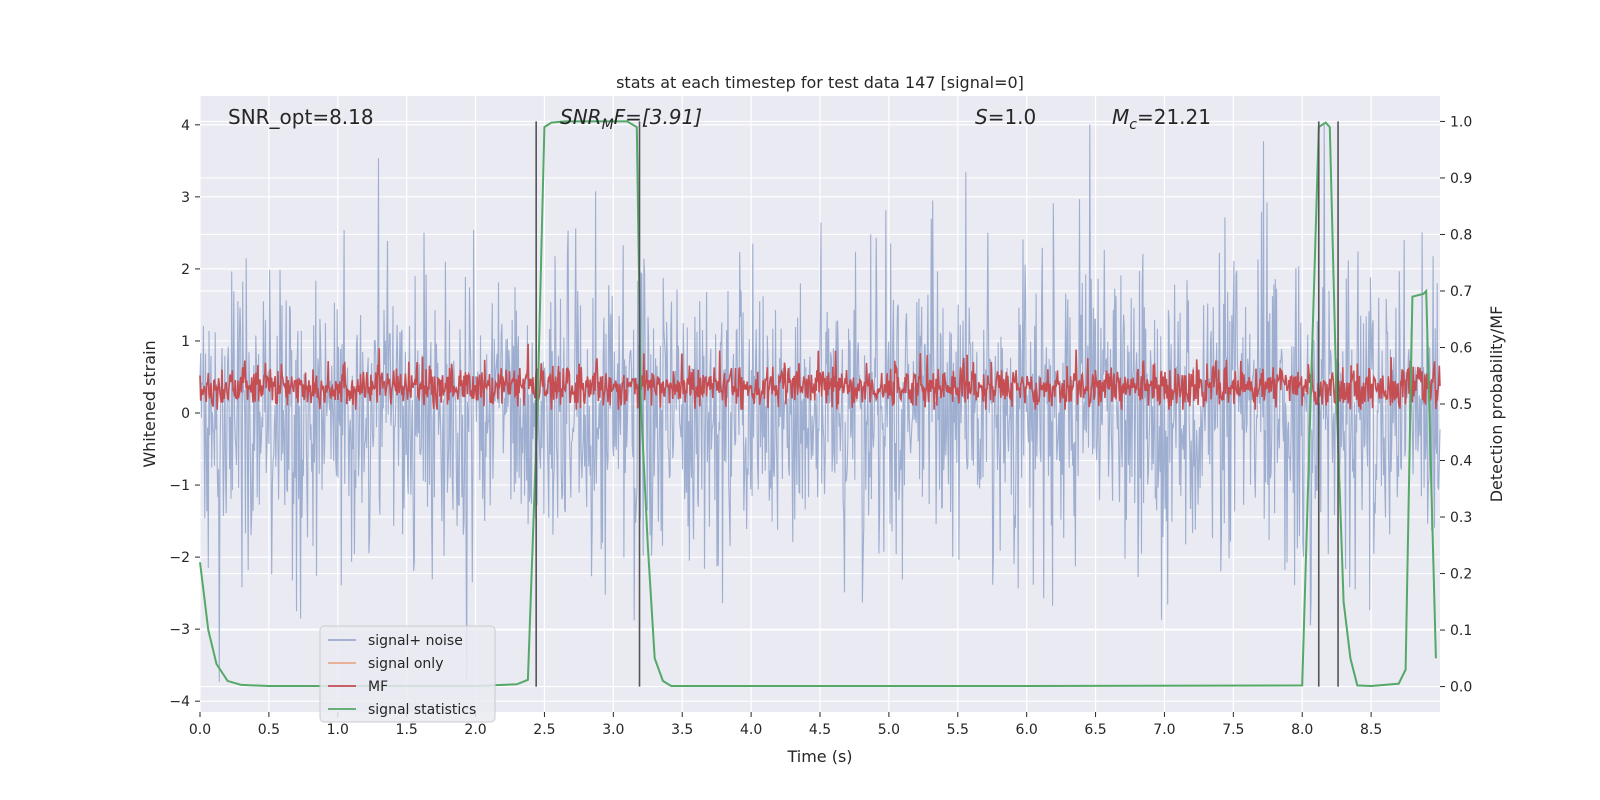 Image resolution: width=1600 pixels, height=800 pixels. I want to click on y-right-tick-label: 0.8, so click(1461, 235).